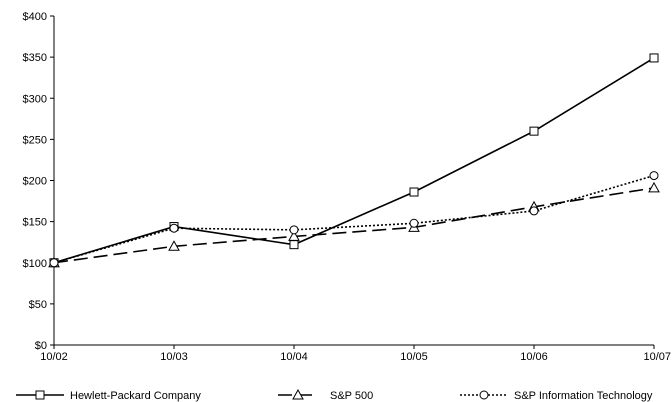 The height and width of the screenshot is (402, 672). I want to click on legend-item: Hewlett-Packard Company, so click(108, 396).